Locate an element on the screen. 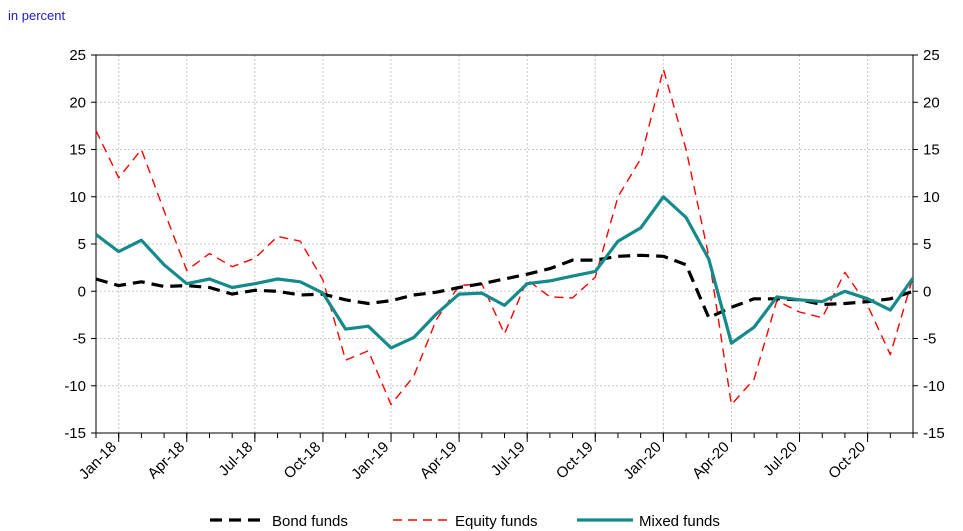 The image size is (963, 531). y-tick-label-right: 20 is located at coordinates (931, 102).